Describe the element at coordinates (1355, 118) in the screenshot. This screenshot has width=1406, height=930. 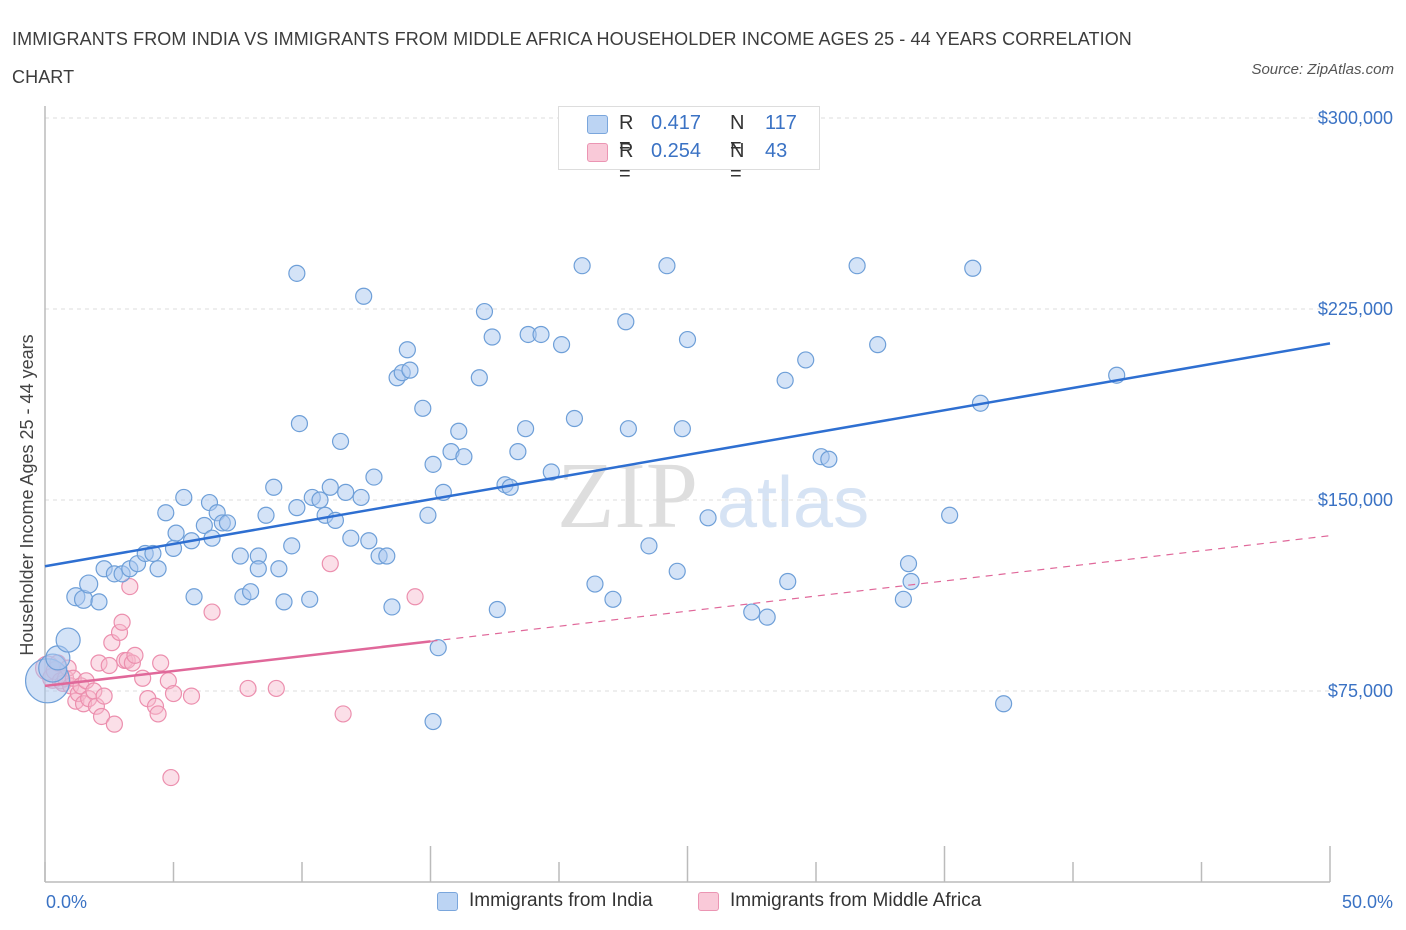
I see `y-tick-label: $300,000` at that location.